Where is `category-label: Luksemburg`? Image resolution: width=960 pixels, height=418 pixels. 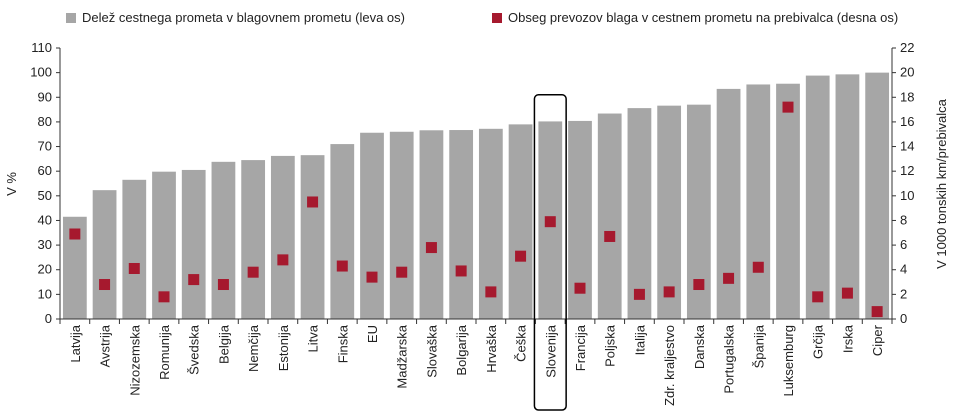 category-label: Luksemburg is located at coordinates (788, 361).